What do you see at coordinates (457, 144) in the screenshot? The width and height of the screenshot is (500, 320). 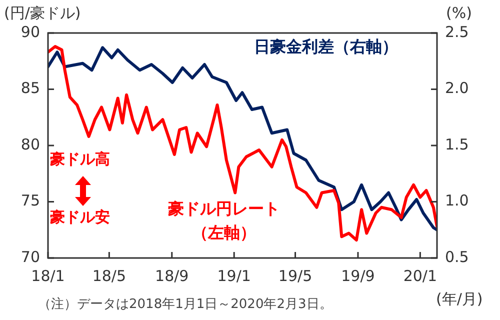 I see `y2-tick-label: 1.5` at bounding box center [457, 144].